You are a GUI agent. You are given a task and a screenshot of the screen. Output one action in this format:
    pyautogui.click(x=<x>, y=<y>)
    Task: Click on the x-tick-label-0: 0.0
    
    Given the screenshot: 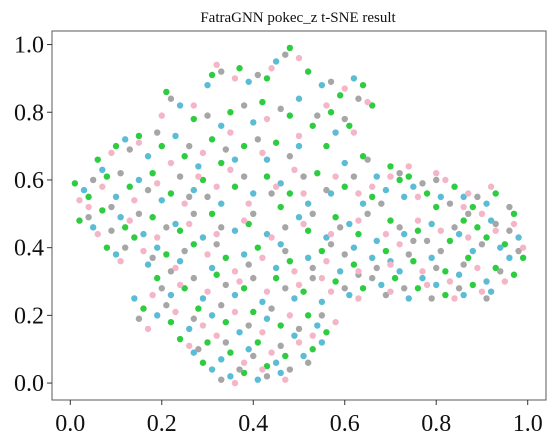 What is the action you would take?
    pyautogui.click(x=70, y=424)
    